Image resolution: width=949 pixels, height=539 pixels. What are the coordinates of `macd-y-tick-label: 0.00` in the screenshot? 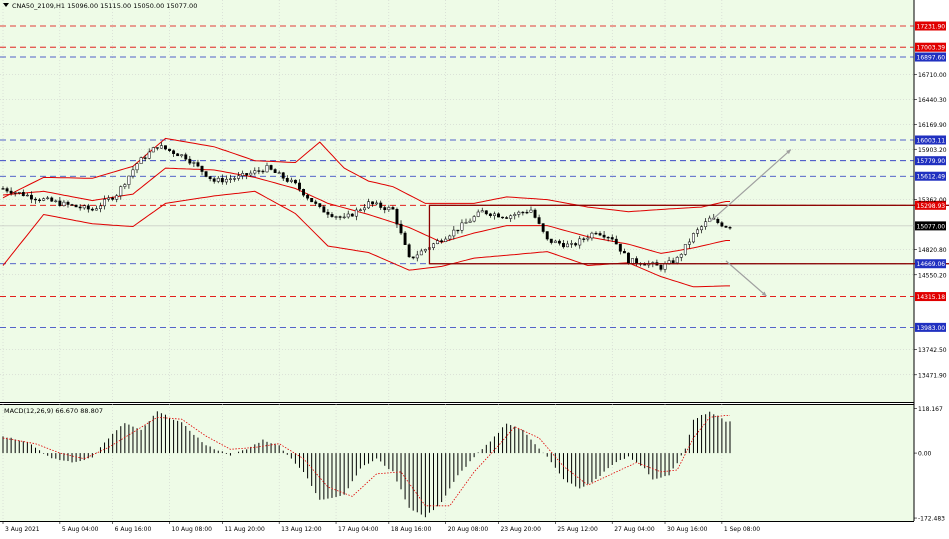 It's located at (925, 454).